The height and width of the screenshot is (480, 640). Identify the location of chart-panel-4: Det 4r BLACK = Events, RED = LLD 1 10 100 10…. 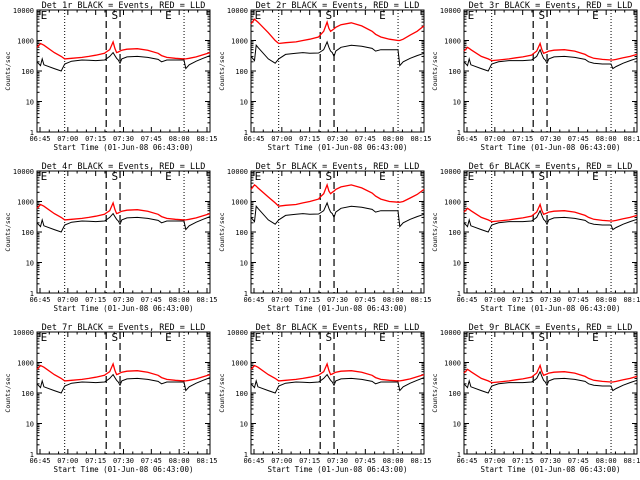
(111, 237).